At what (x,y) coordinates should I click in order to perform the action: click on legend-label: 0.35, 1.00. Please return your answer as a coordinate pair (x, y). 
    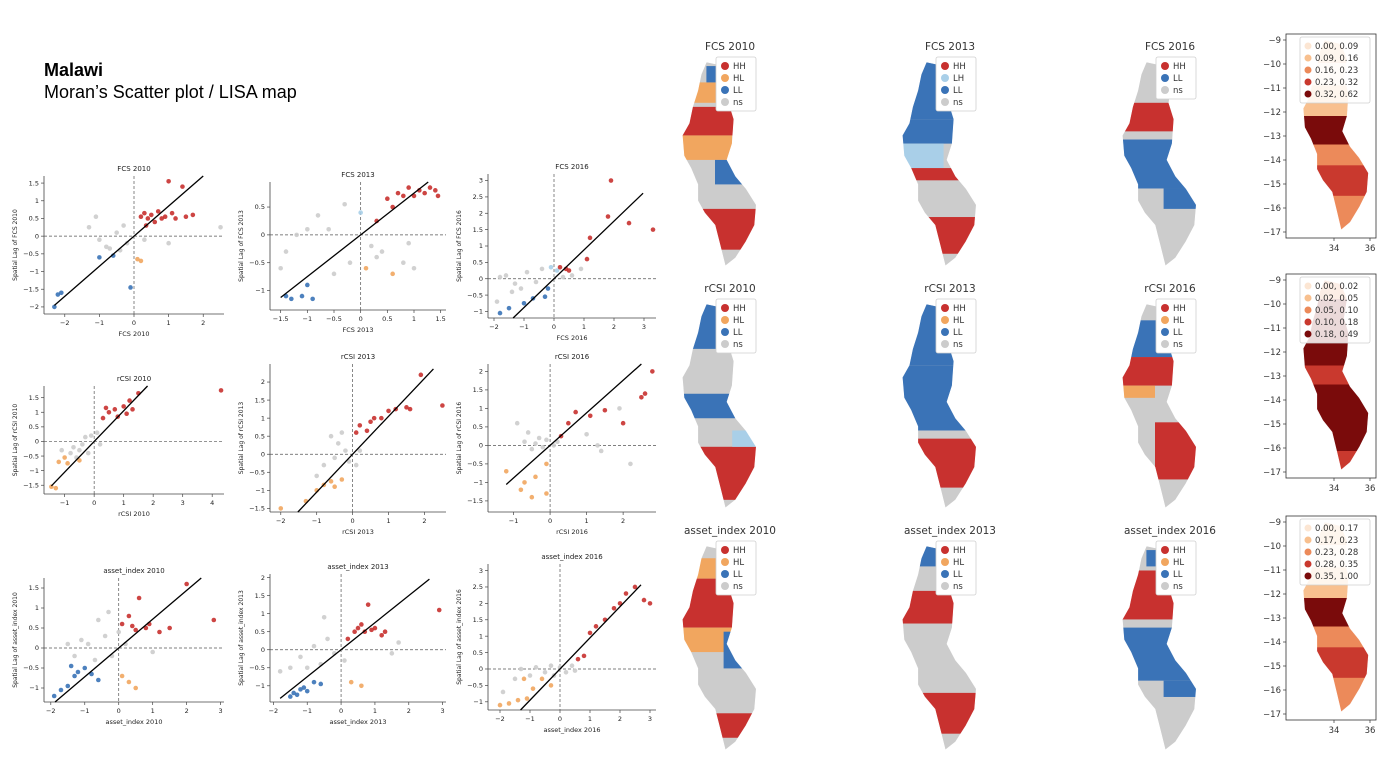
    Looking at the image, I should click on (1336, 577).